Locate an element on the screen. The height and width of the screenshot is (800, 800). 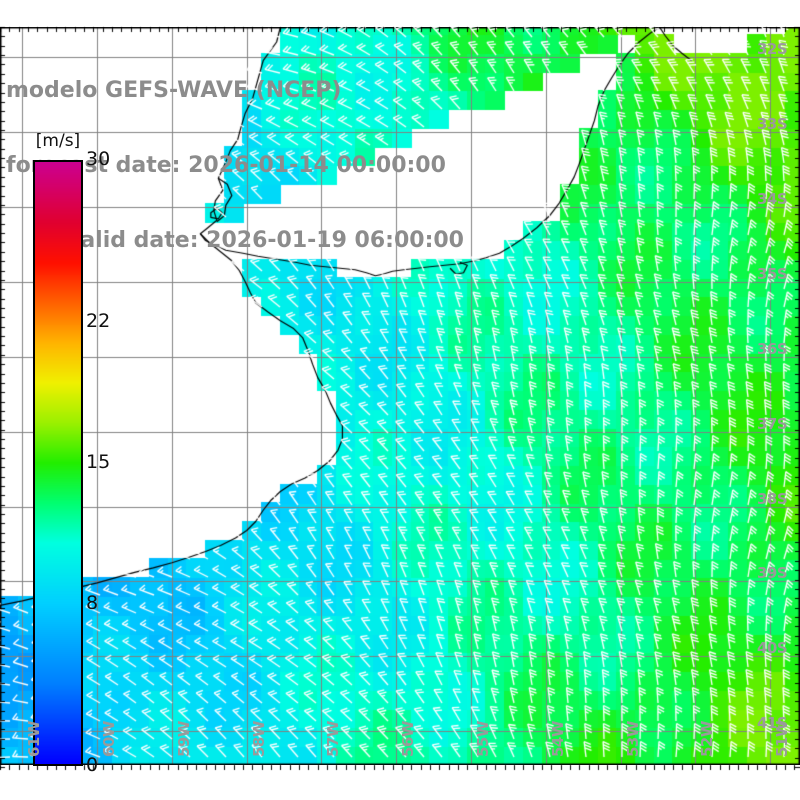
lat-label-33S: 33S is located at coordinates (772, 123).